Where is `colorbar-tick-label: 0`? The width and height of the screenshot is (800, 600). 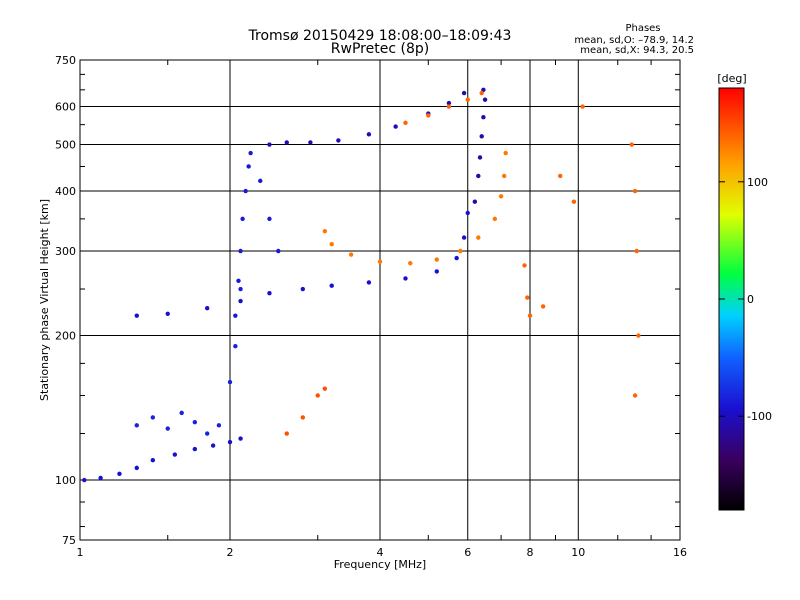 colorbar-tick-label: 0 is located at coordinates (750, 299).